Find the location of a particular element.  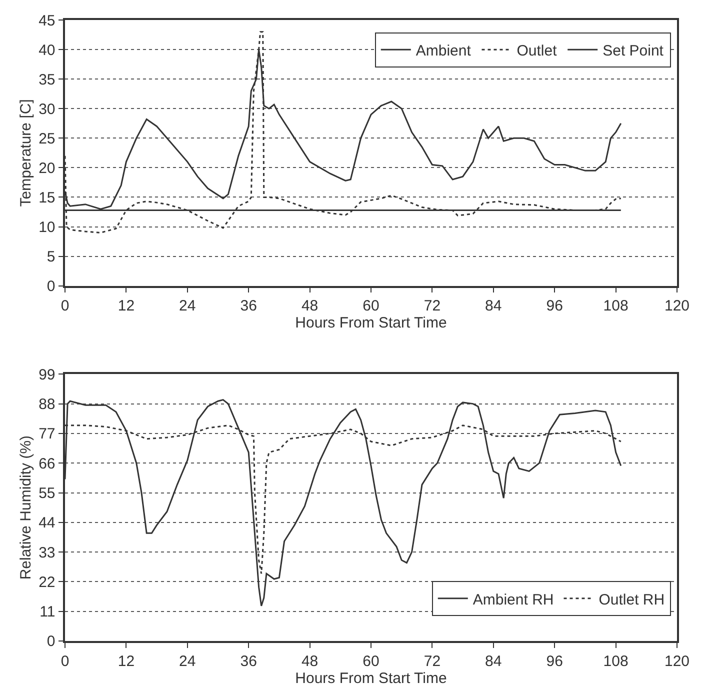

y-axis-title: Temperature [C] is located at coordinates (25, 153).